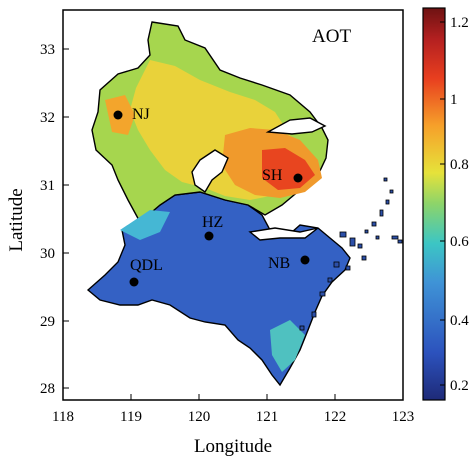 The height and width of the screenshot is (465, 474). I want to click on x-tick-label: 123, so click(403, 417).